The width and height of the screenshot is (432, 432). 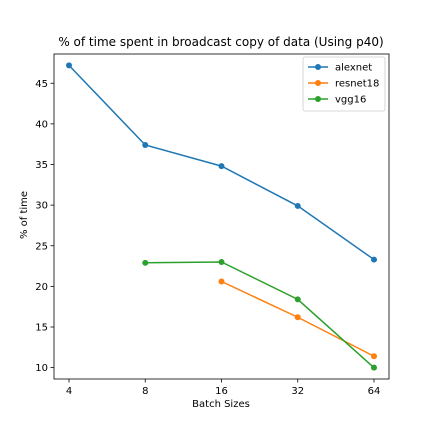 What do you see at coordinates (145, 391) in the screenshot?
I see `x-tick-label: 8` at bounding box center [145, 391].